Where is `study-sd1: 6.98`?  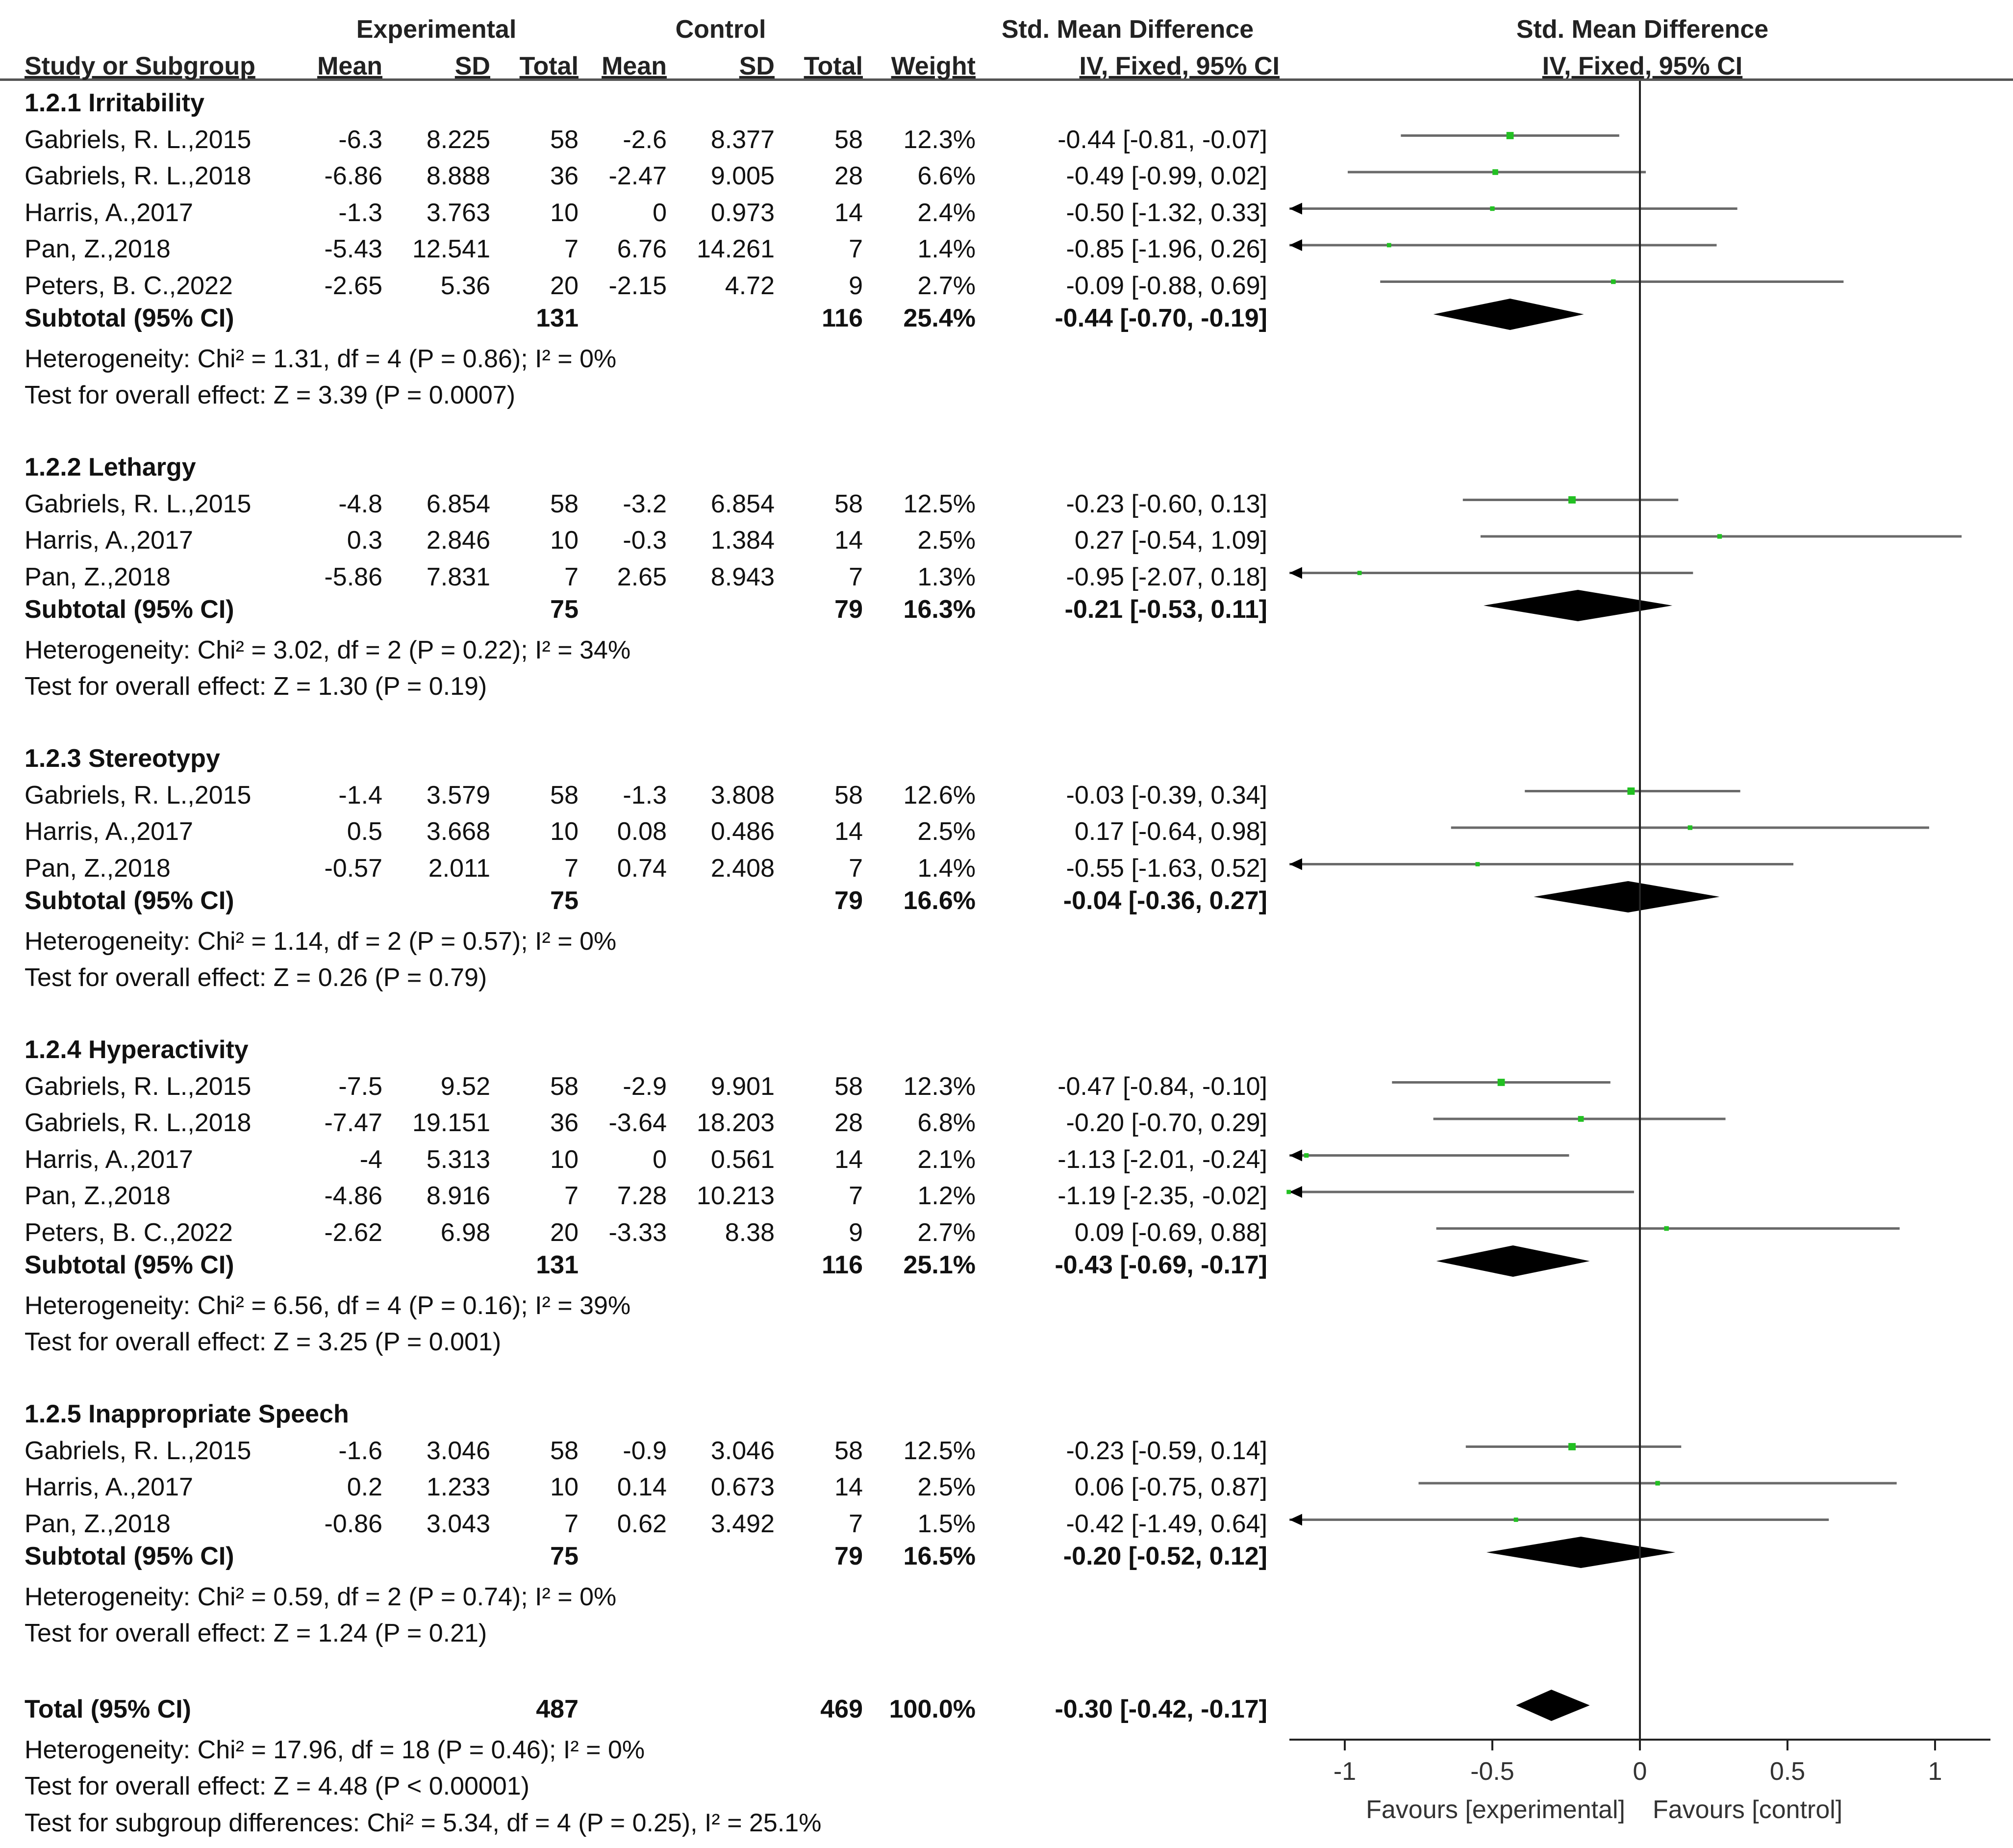 study-sd1: 6.98 is located at coordinates (465, 1232).